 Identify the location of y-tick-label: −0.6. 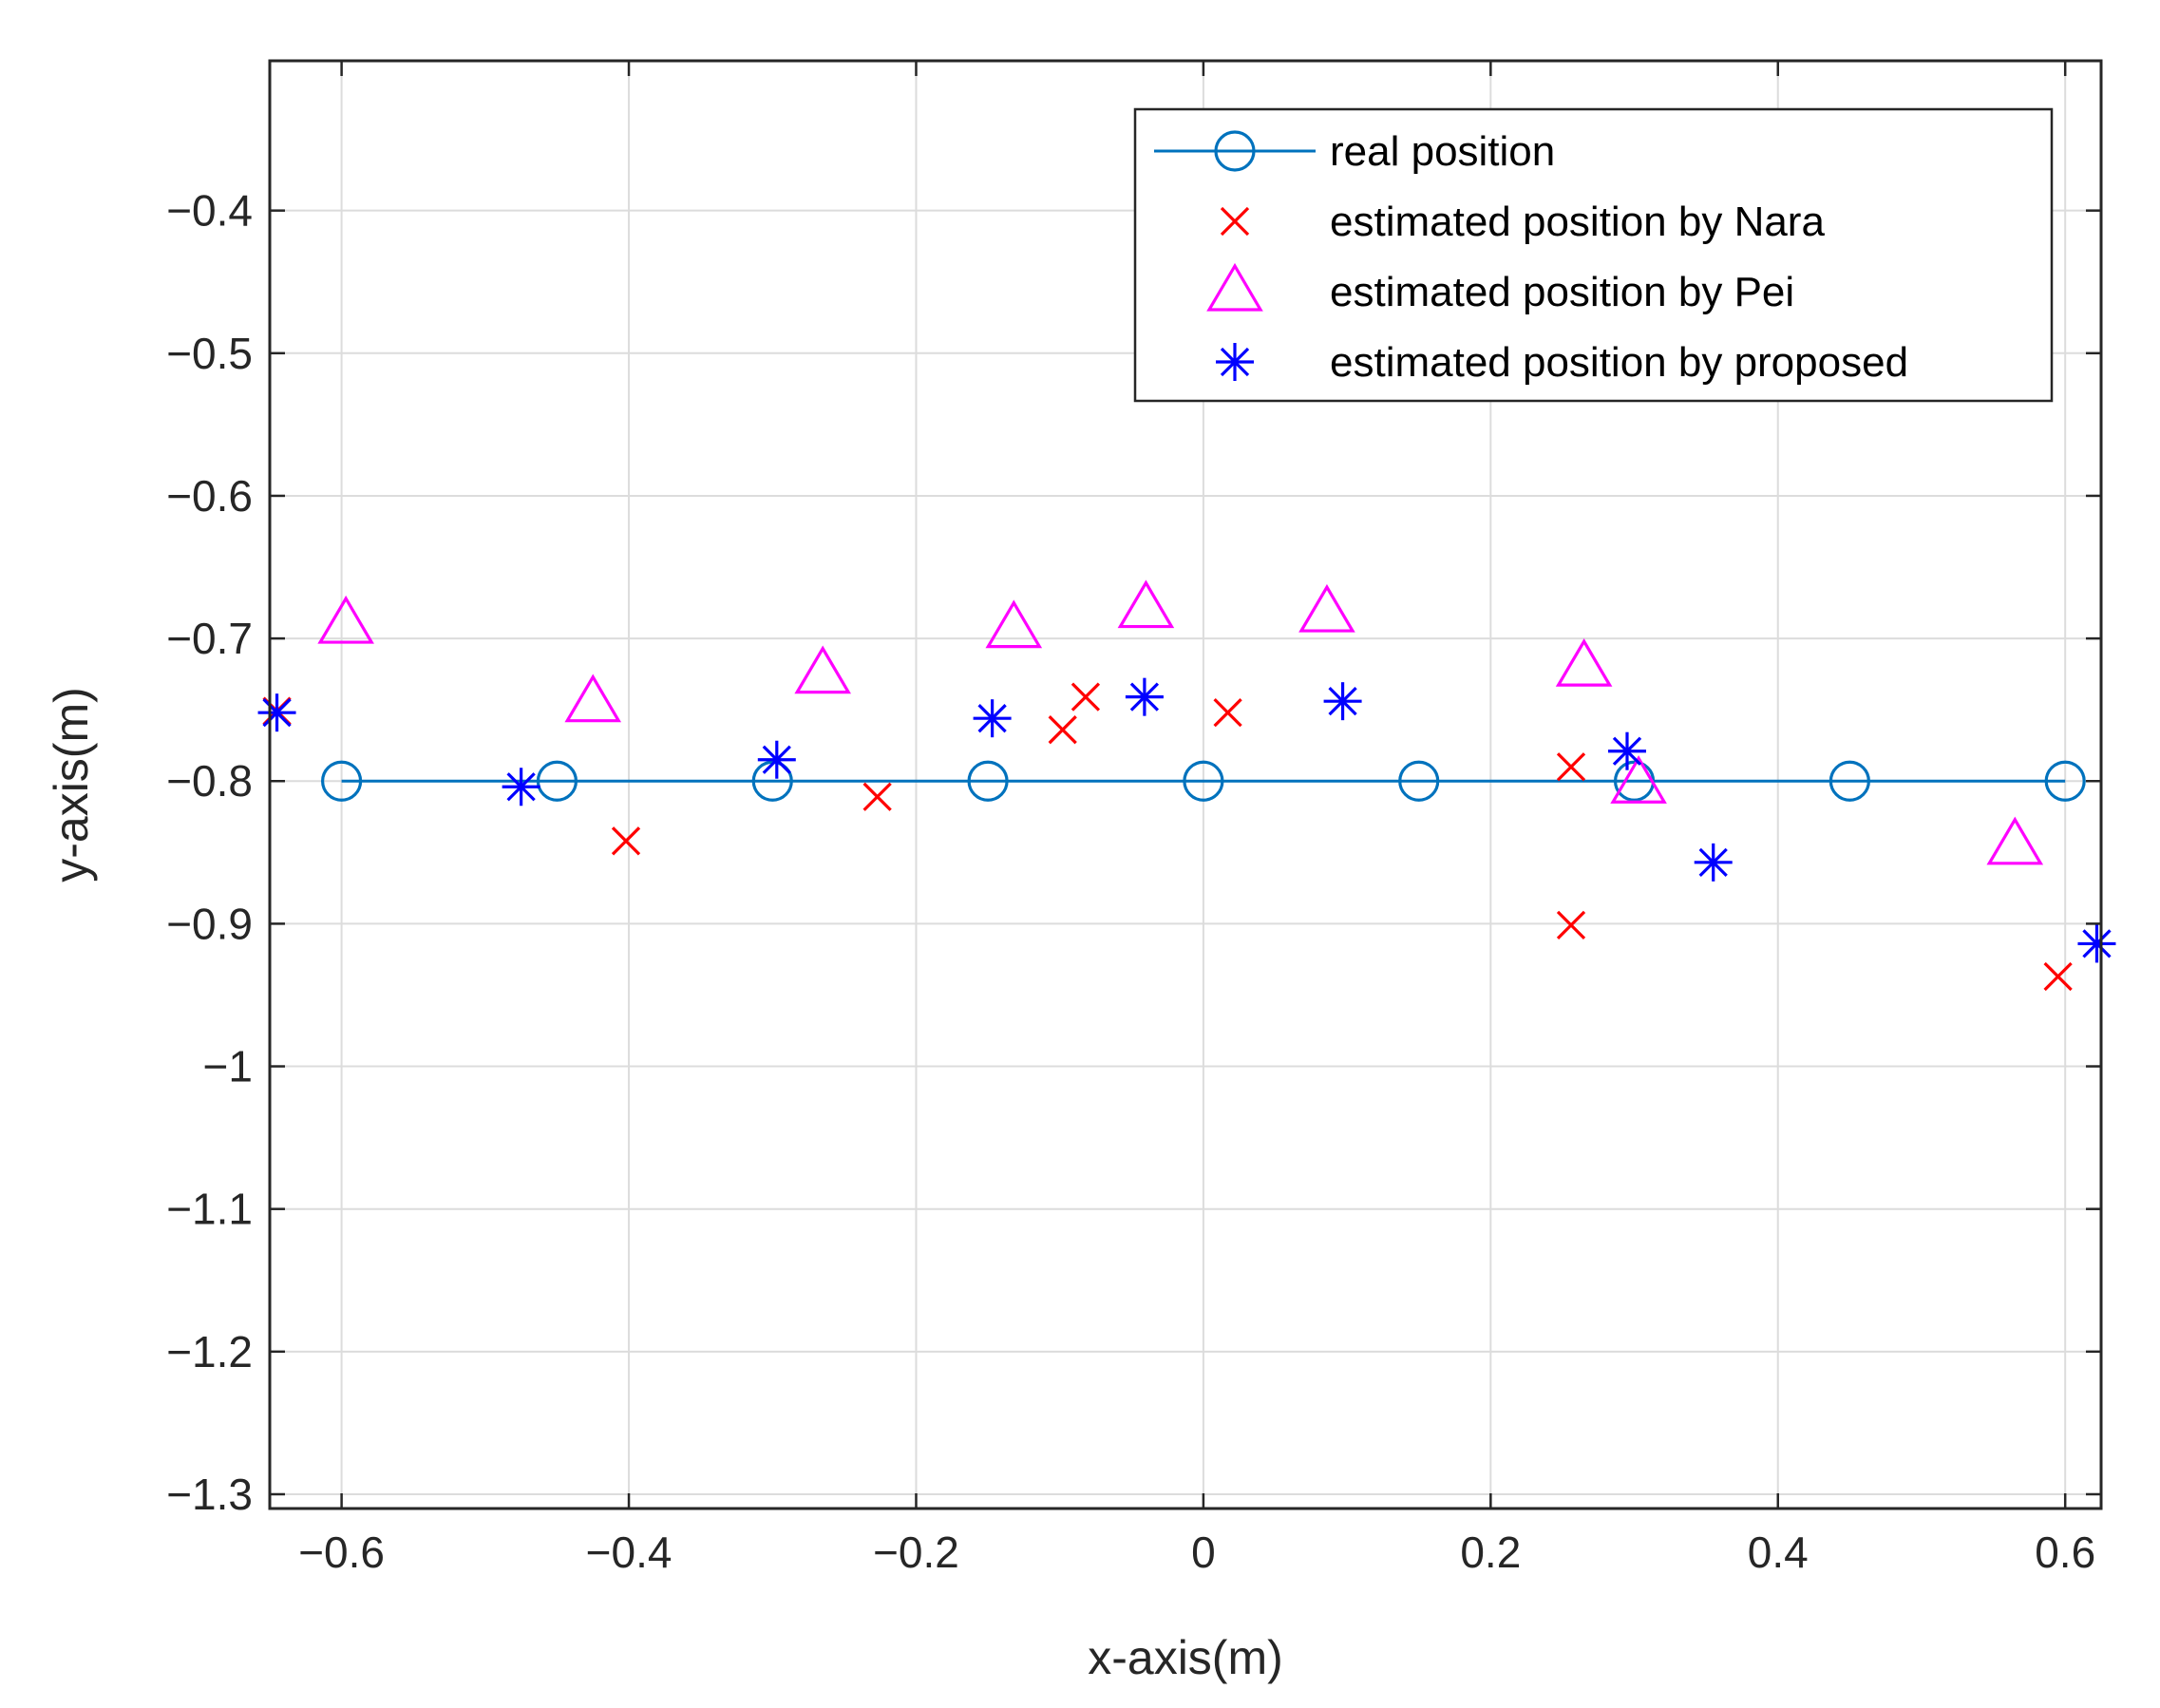
(209, 496).